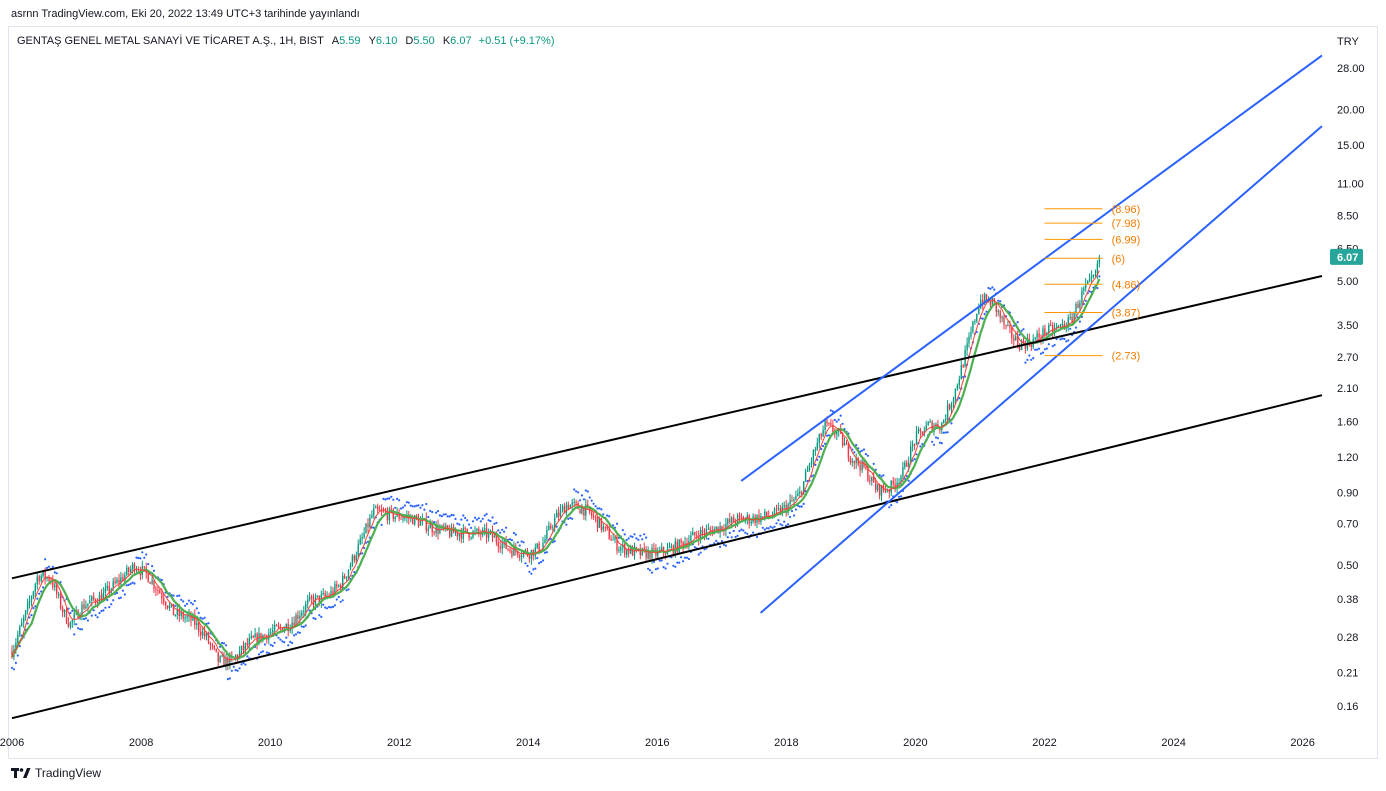 The width and height of the screenshot is (1386, 791). Describe the element at coordinates (386, 41) in the screenshot. I see `high-value: 6.10` at that location.